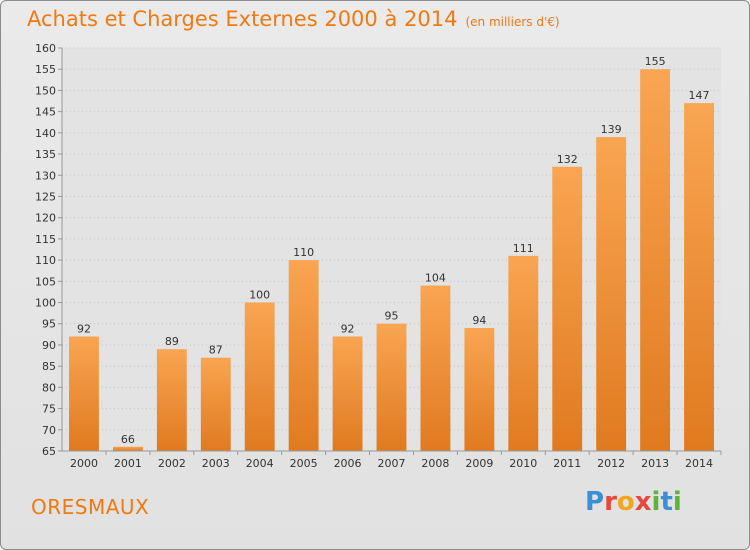  Describe the element at coordinates (435, 463) in the screenshot. I see `x-tick-label: 2008` at that location.